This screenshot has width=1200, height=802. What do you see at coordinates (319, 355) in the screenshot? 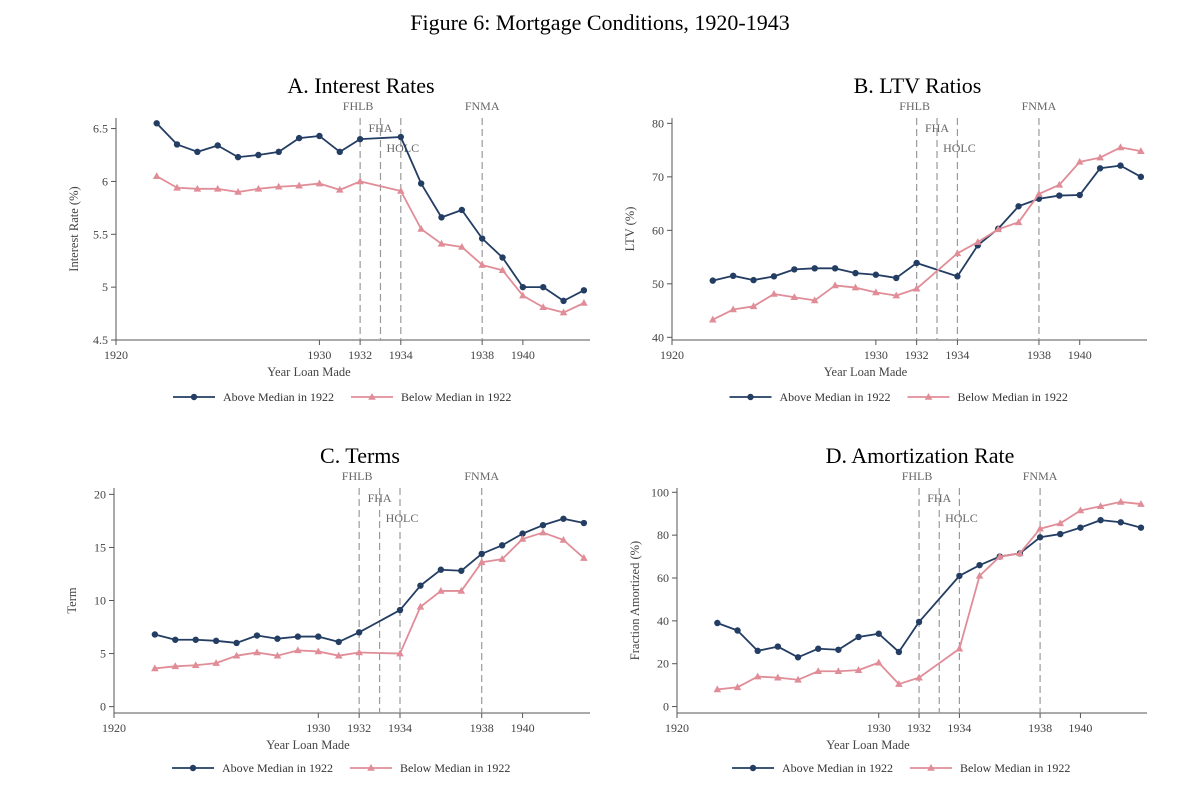
I see `x-tick-label: 1930` at bounding box center [319, 355].